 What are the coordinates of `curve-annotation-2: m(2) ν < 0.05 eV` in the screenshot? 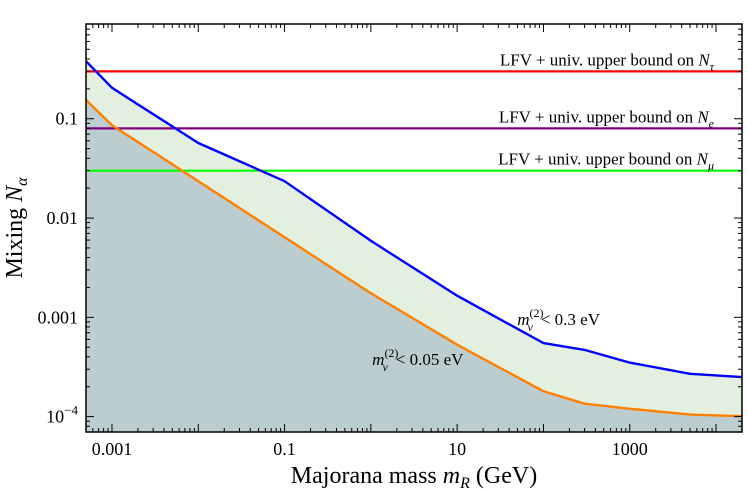 It's located at (418, 360).